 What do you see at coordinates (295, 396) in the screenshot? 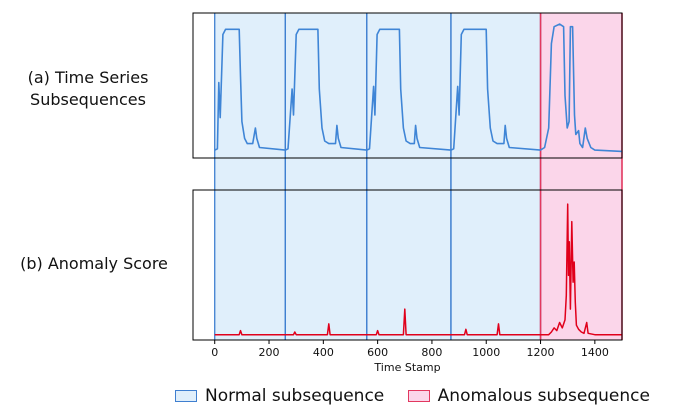
I see `legend-label-normal: Normal subsequence` at bounding box center [295, 396].